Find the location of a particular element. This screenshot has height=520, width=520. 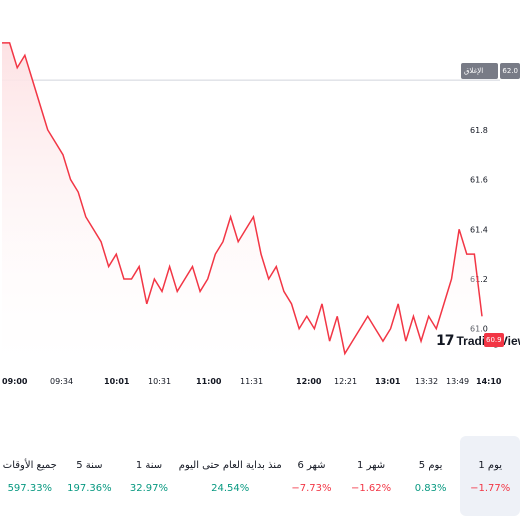

performance-period-label: 5 سنة is located at coordinates (89, 465).